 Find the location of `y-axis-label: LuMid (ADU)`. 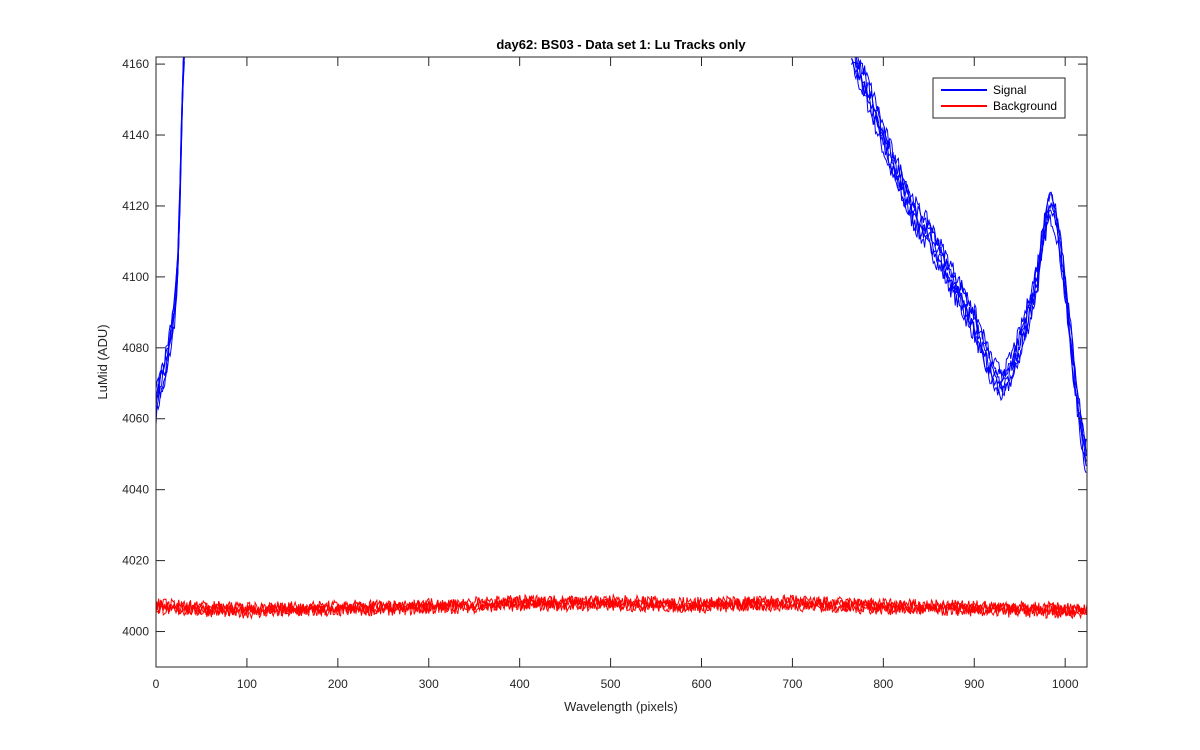

y-axis-label: LuMid (ADU) is located at coordinates (102, 361).